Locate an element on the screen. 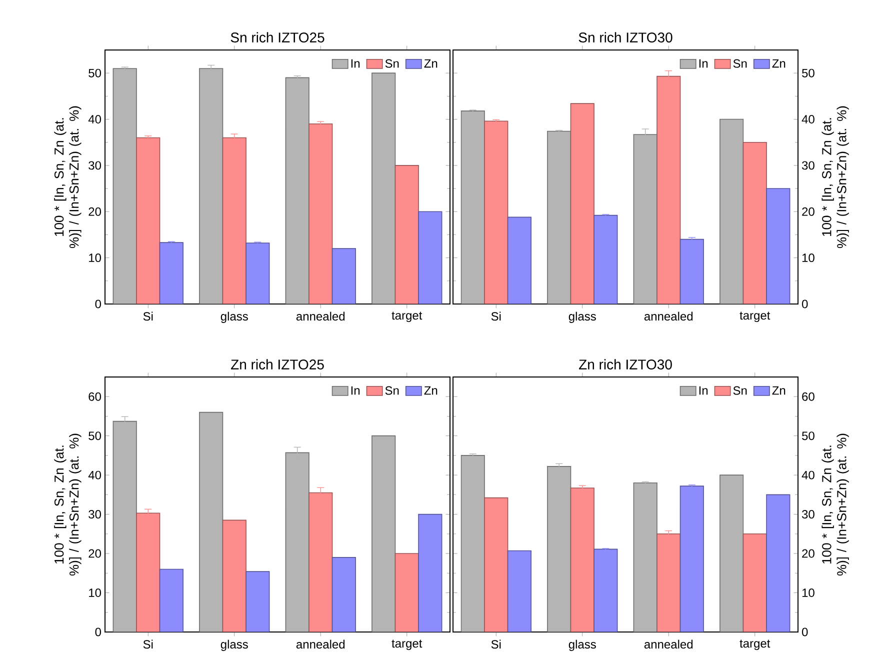  chart-title: Sn rich IZTO25 is located at coordinates (277, 37).